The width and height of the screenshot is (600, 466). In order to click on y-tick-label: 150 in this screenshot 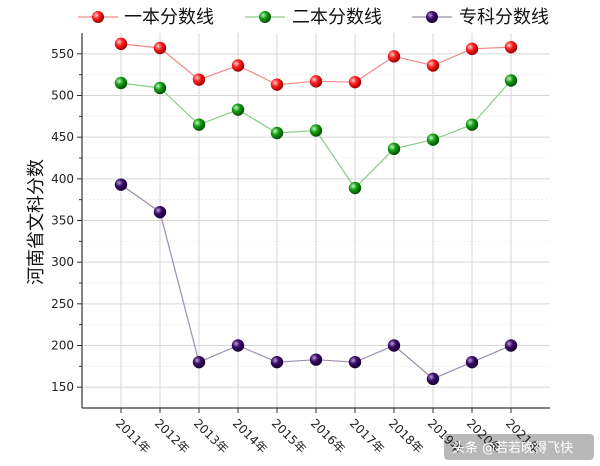, I will do `click(62, 387)`.